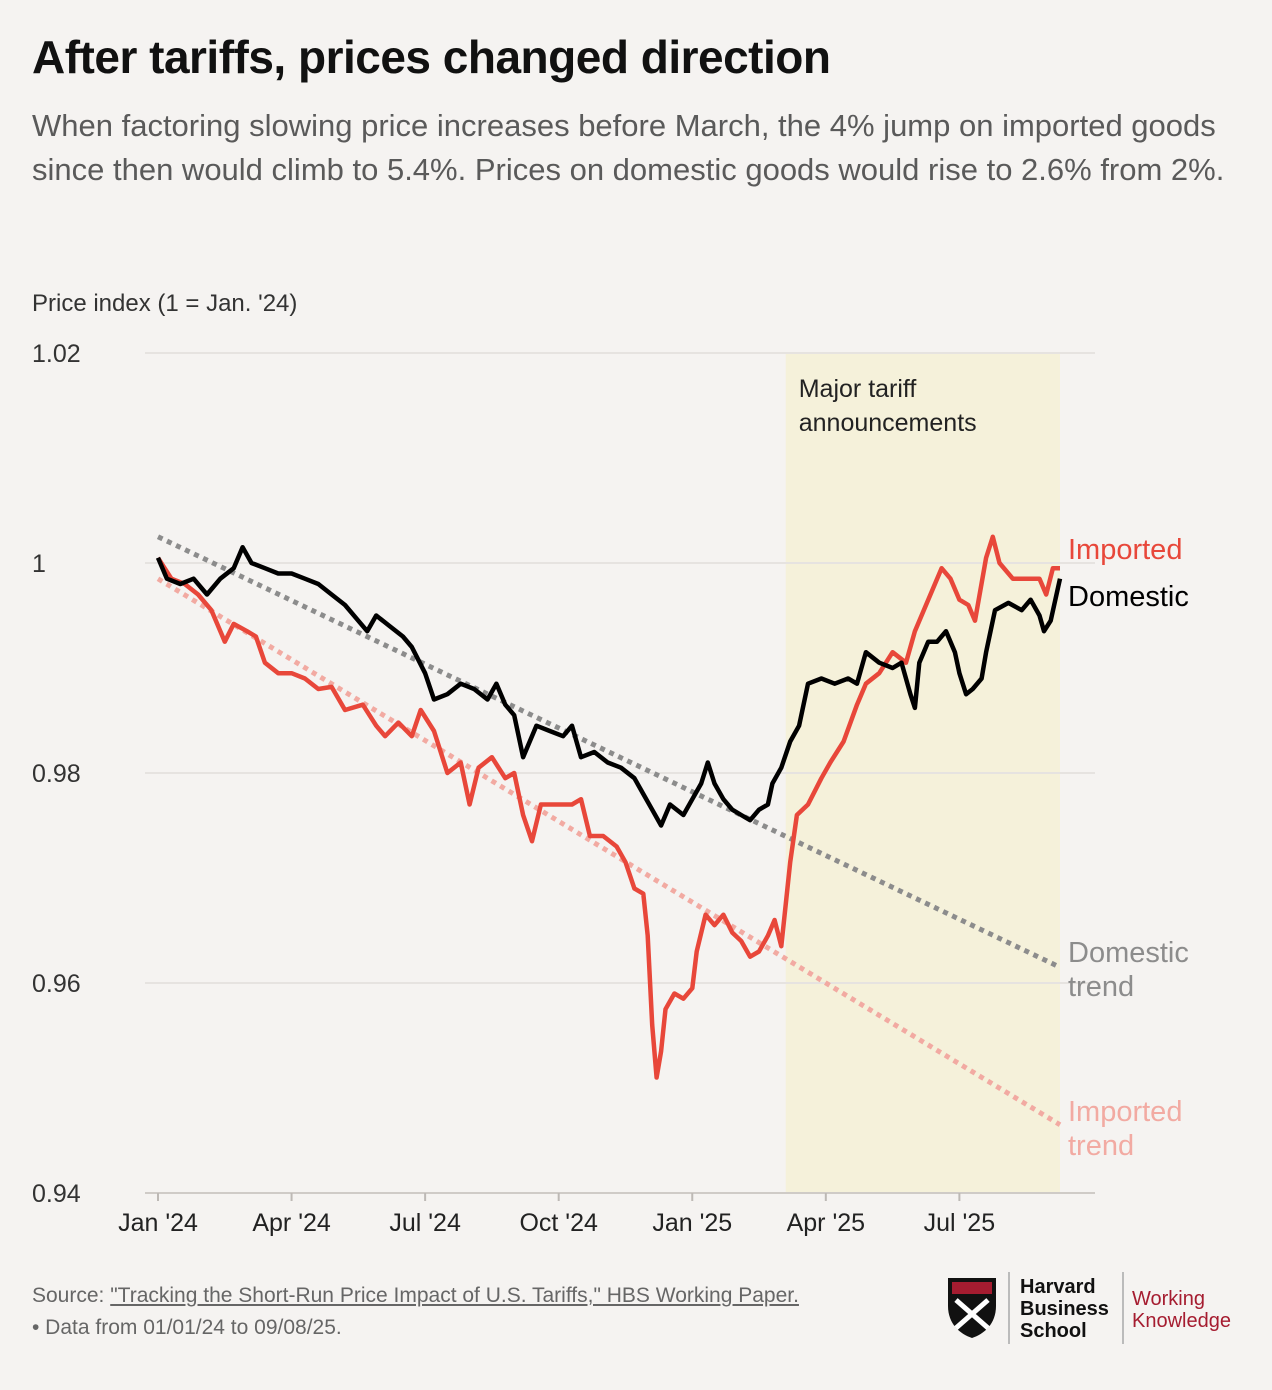 This screenshot has width=1272, height=1390. What do you see at coordinates (1128, 953) in the screenshot?
I see `domestic-trend-label: Domestic` at bounding box center [1128, 953].